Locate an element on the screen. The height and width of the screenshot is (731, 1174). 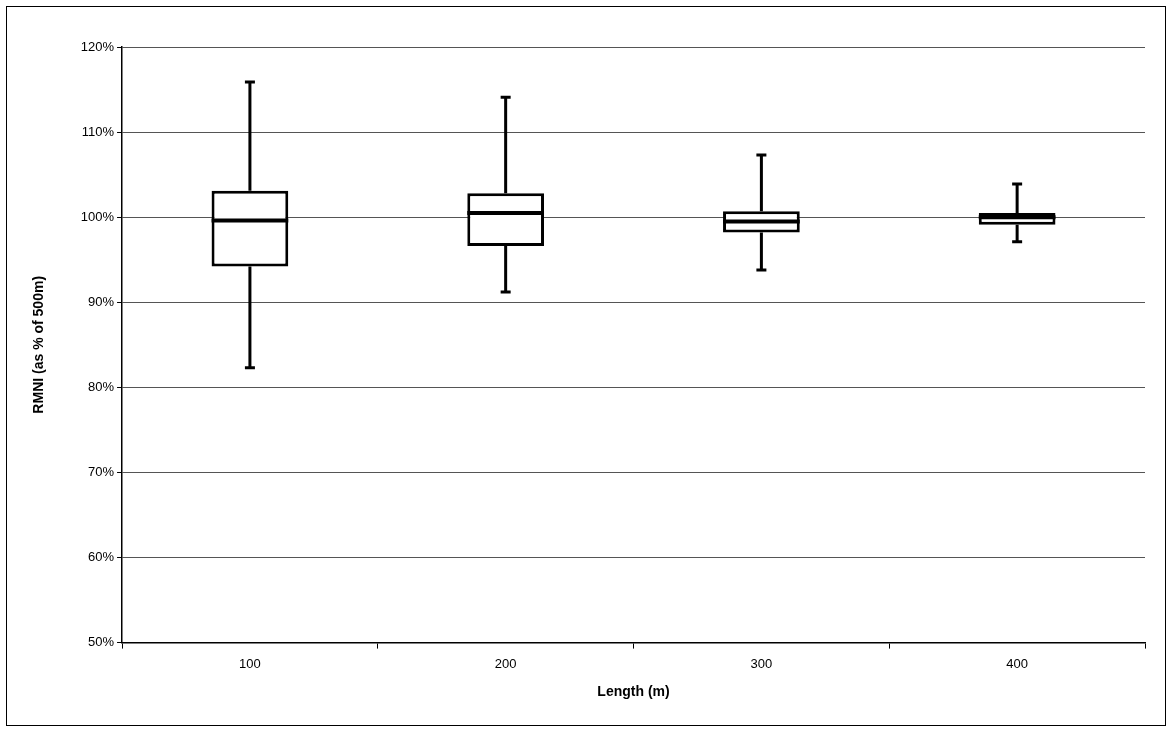
y-tick-label: 60% is located at coordinates (101, 557).